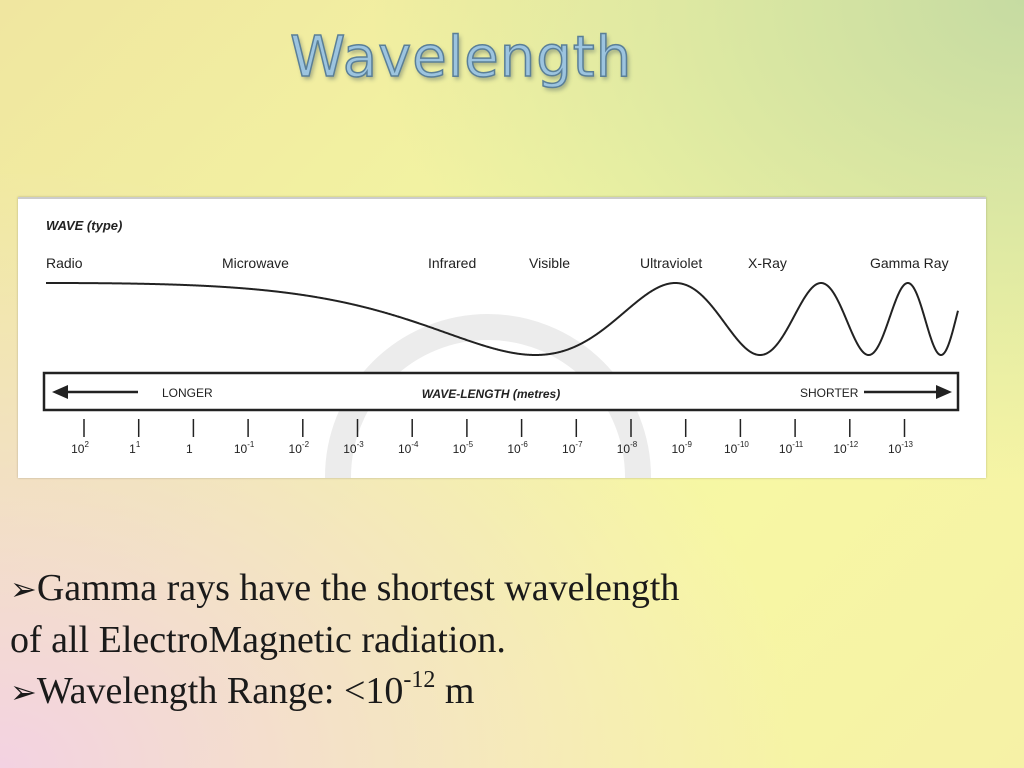  Describe the element at coordinates (187, 393) in the screenshot. I see `longer-label: LONGER` at that location.